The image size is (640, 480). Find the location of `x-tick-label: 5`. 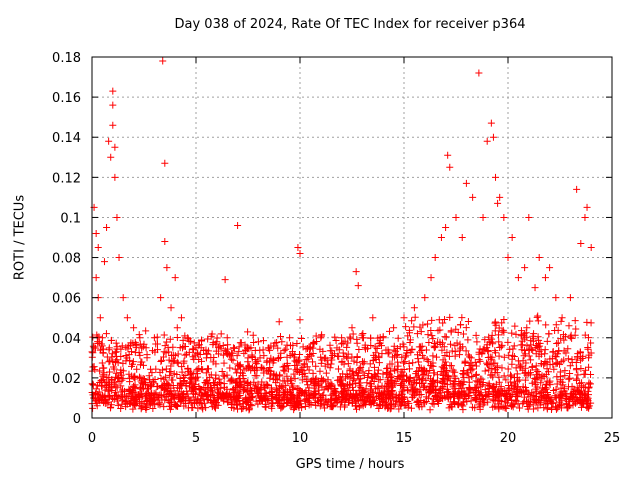

x-tick-label: 5 is located at coordinates (196, 438).